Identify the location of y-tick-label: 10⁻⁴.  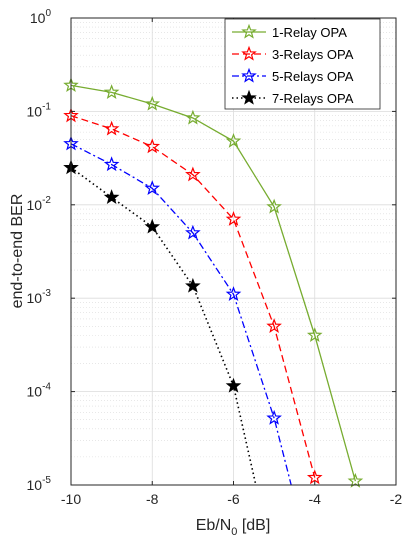
(39, 391).